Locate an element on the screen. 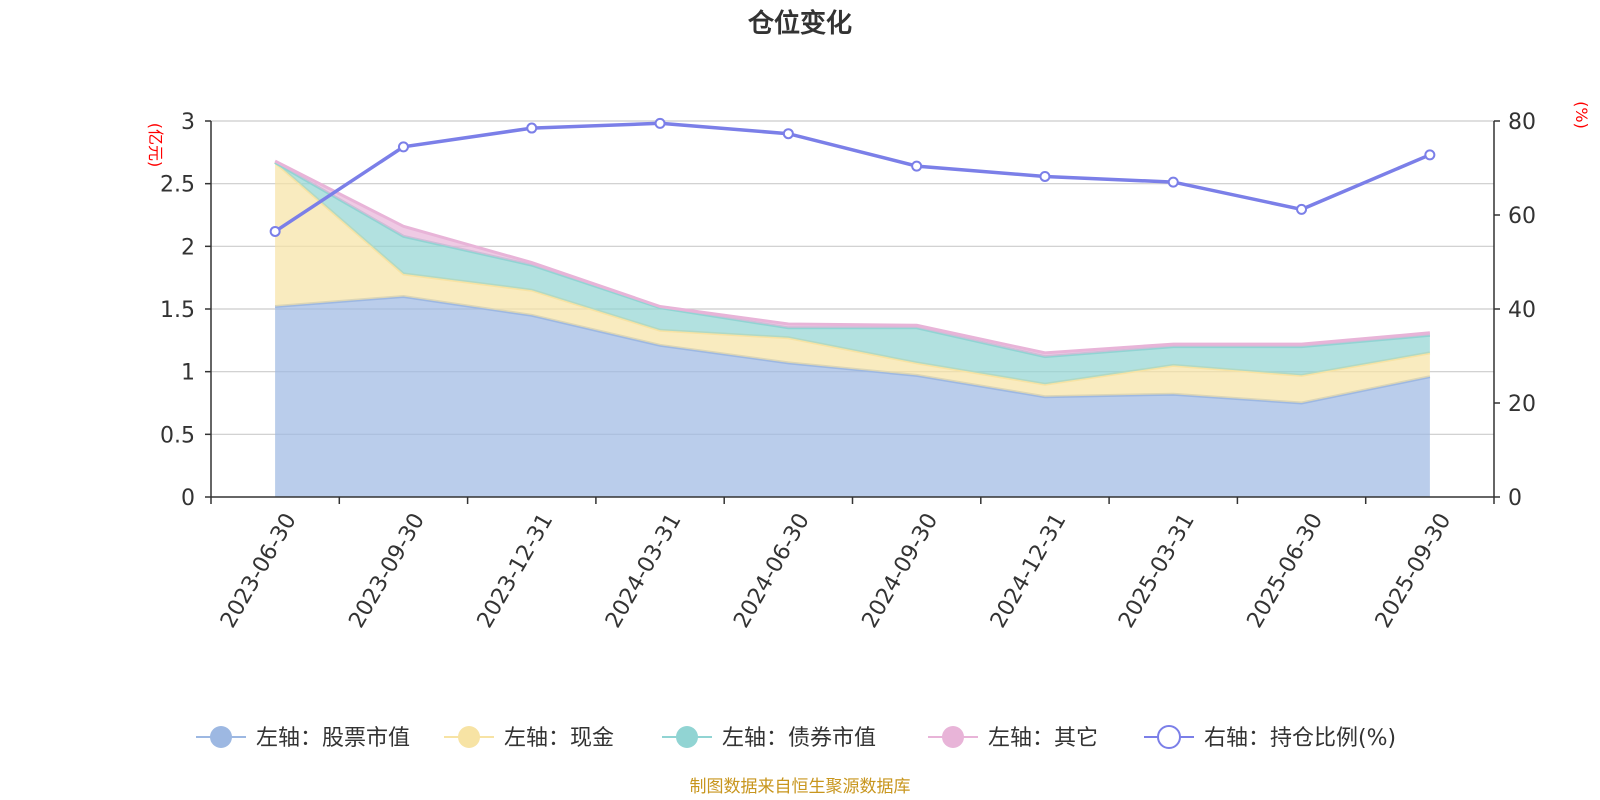  left-tick-label: 2 is located at coordinates (188, 247).